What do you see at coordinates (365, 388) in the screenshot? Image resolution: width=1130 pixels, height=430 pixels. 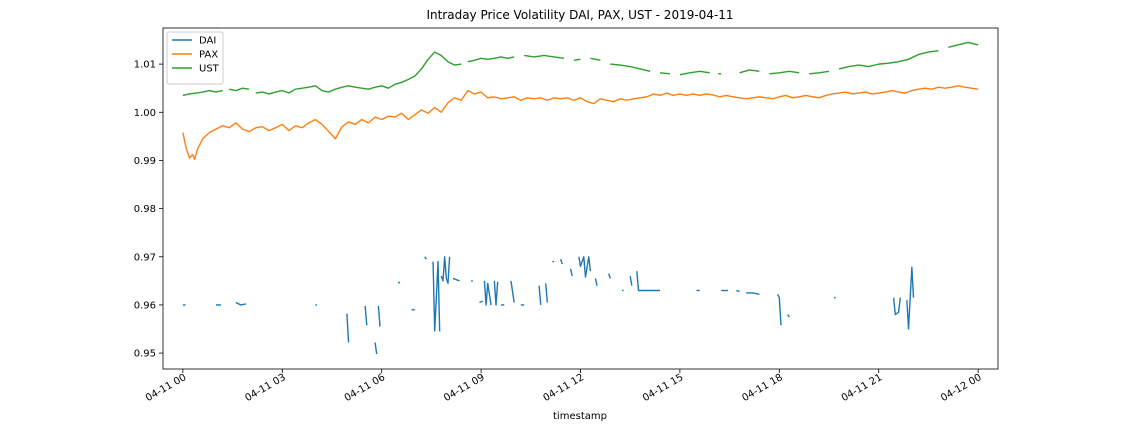 I see `x-tick-label: 04-11 06` at bounding box center [365, 388].